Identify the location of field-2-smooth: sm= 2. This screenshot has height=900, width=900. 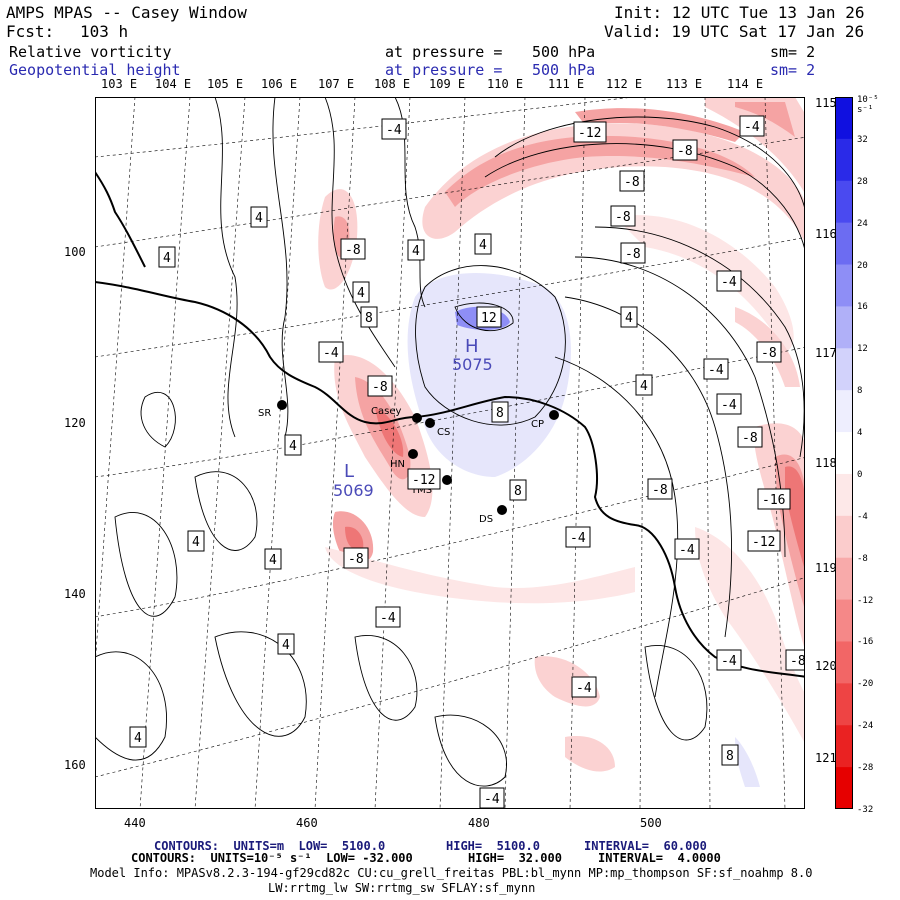
(793, 70).